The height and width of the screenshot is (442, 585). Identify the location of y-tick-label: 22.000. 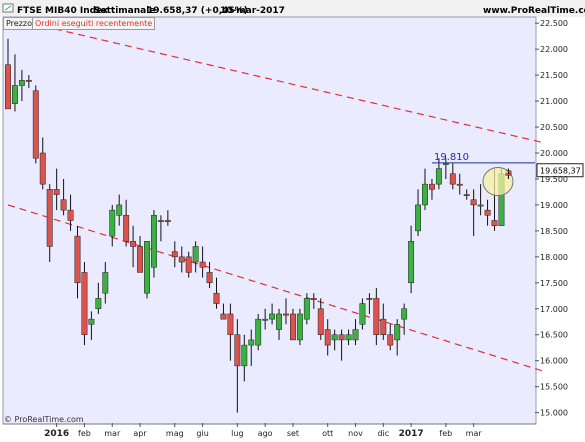
(554, 49).